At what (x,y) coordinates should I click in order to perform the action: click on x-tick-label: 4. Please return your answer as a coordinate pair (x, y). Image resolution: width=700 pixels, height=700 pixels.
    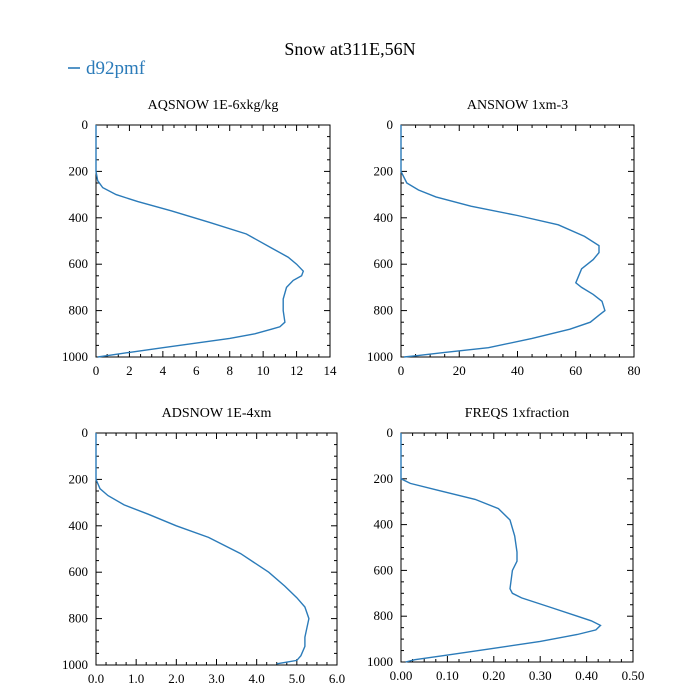
    Looking at the image, I should click on (163, 370).